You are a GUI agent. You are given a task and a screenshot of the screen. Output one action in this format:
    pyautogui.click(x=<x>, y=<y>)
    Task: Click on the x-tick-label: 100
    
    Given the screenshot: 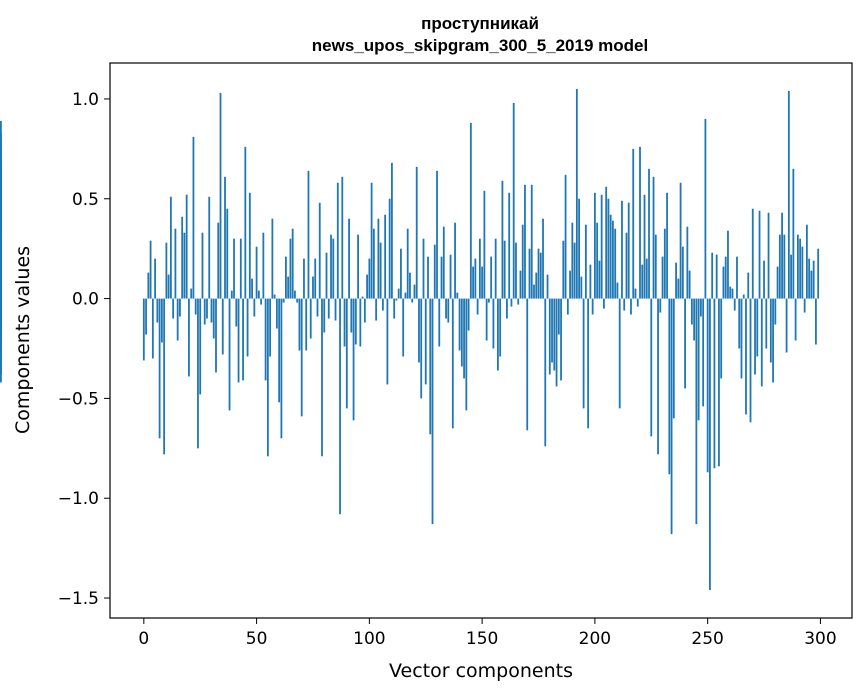 What is the action you would take?
    pyautogui.click(x=369, y=639)
    